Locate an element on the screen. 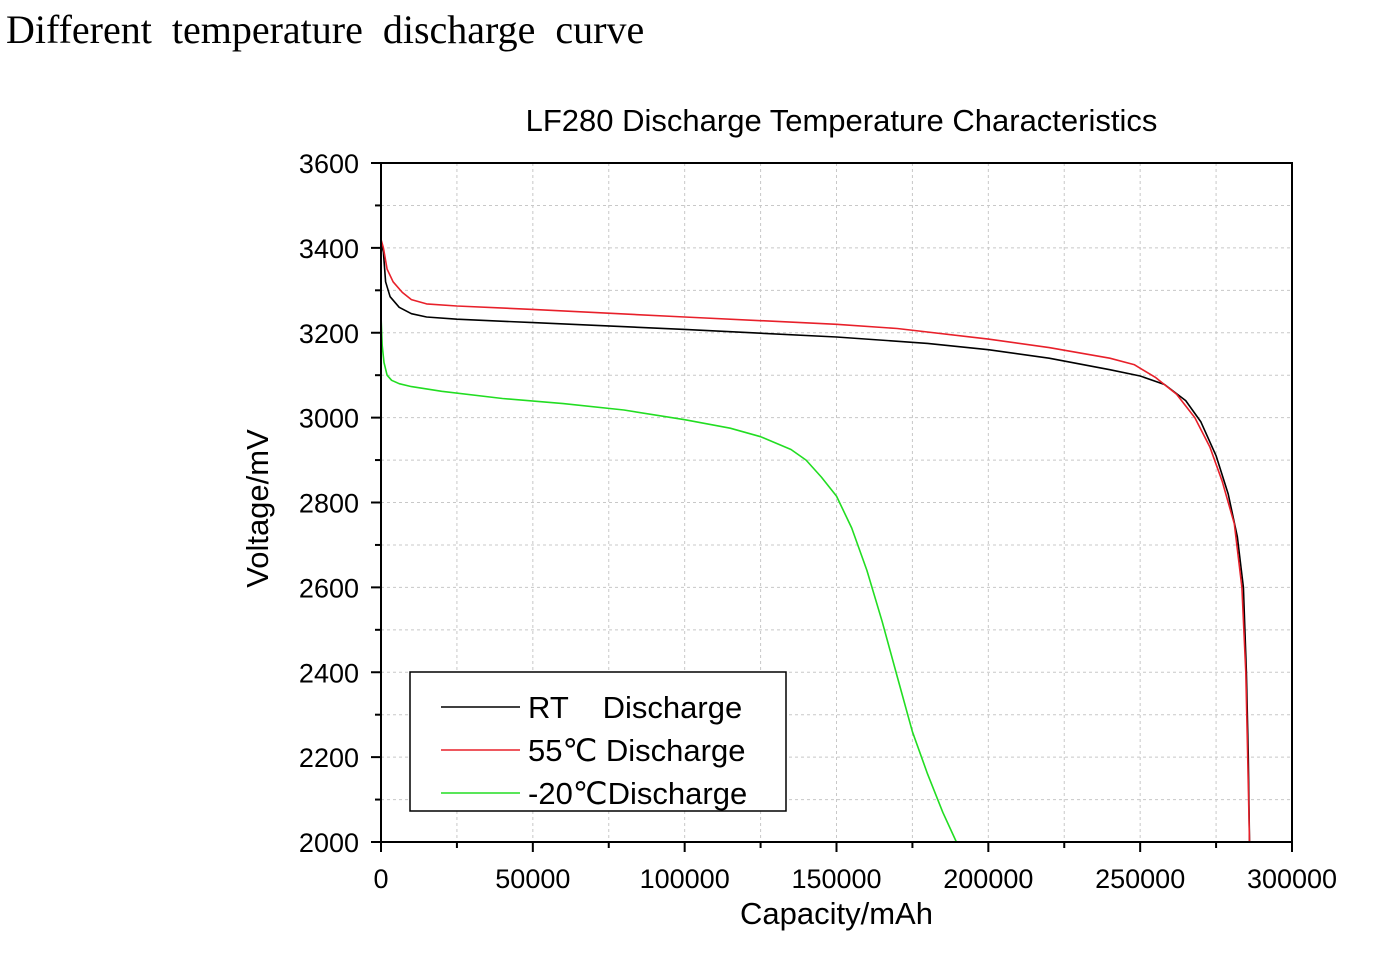  y-tick-label: 2600 is located at coordinates (329, 588).